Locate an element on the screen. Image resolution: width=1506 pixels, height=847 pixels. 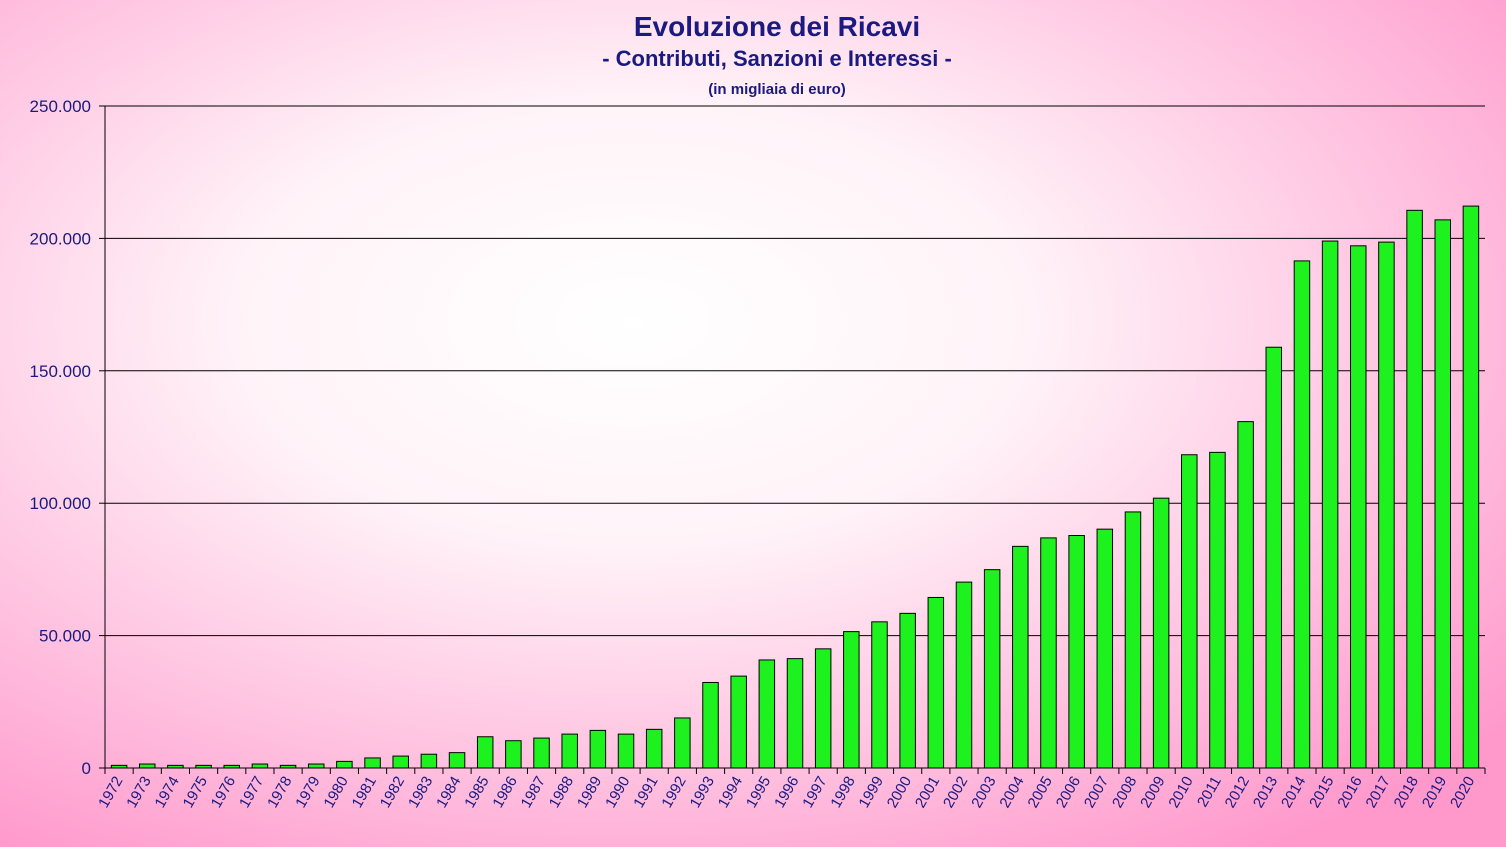
bar-2010 is located at coordinates (1189, 611).